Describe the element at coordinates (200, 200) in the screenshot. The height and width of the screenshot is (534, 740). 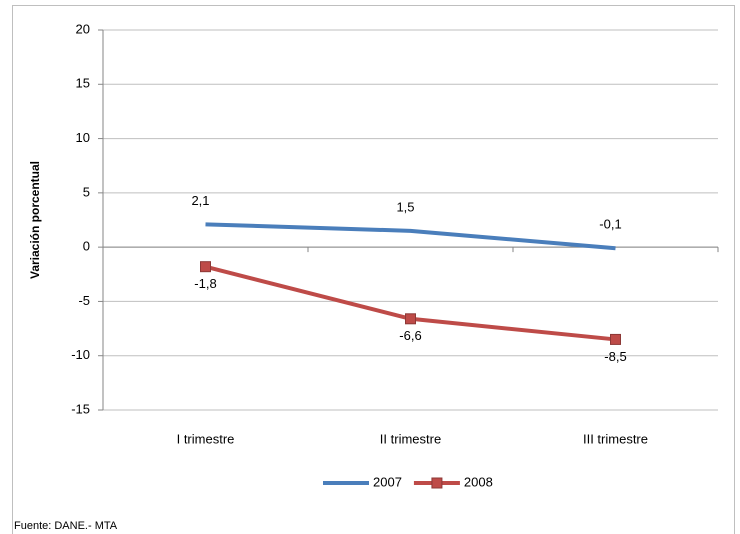
I see `data-label: 2,1` at that location.